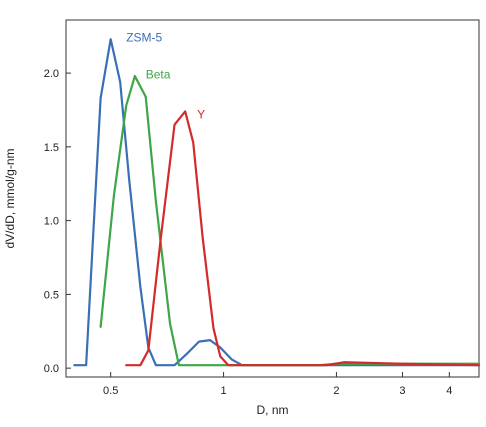  I want to click on x-tick-label: 3, so click(402, 391).